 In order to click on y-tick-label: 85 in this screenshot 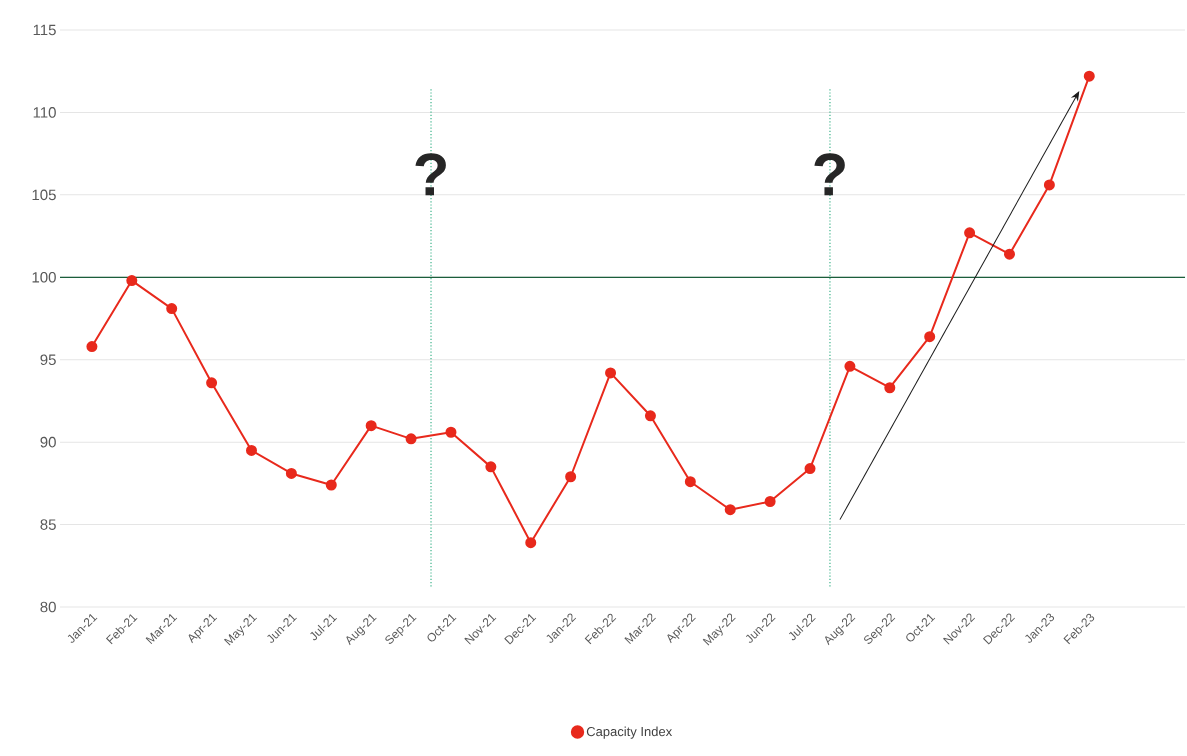, I will do `click(48, 524)`.